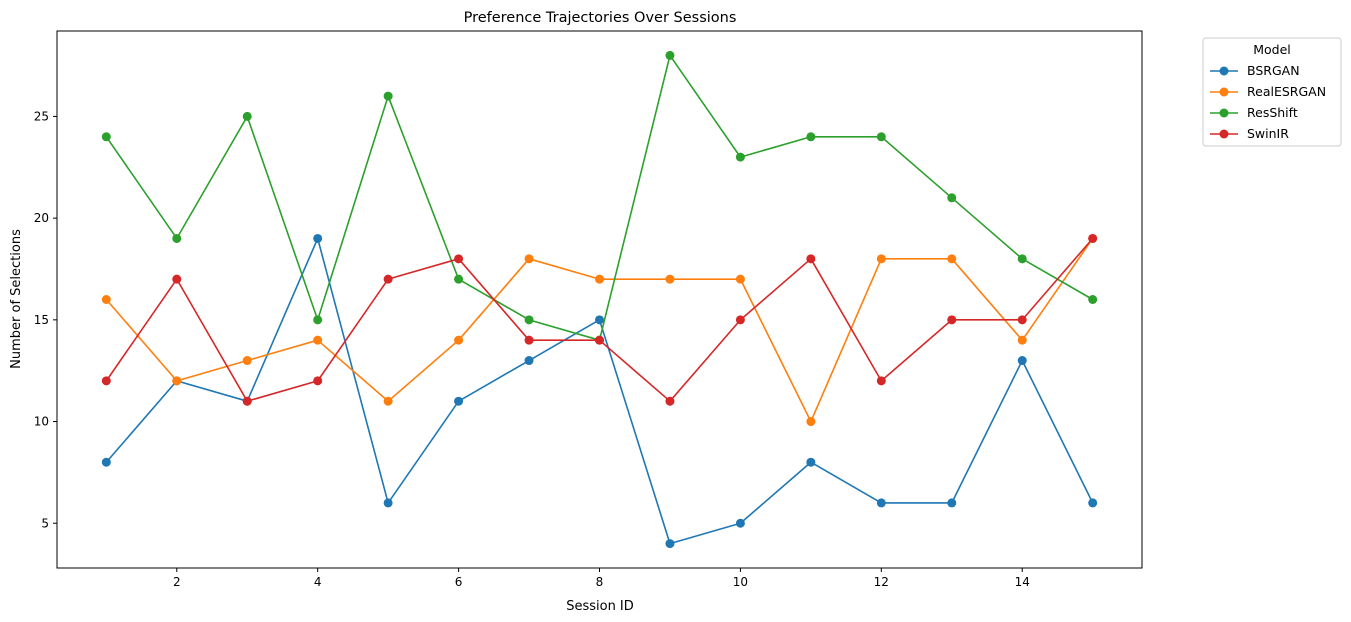 The image size is (1351, 622). What do you see at coordinates (1286, 91) in the screenshot?
I see `legend-label: RealESRGAN` at bounding box center [1286, 91].